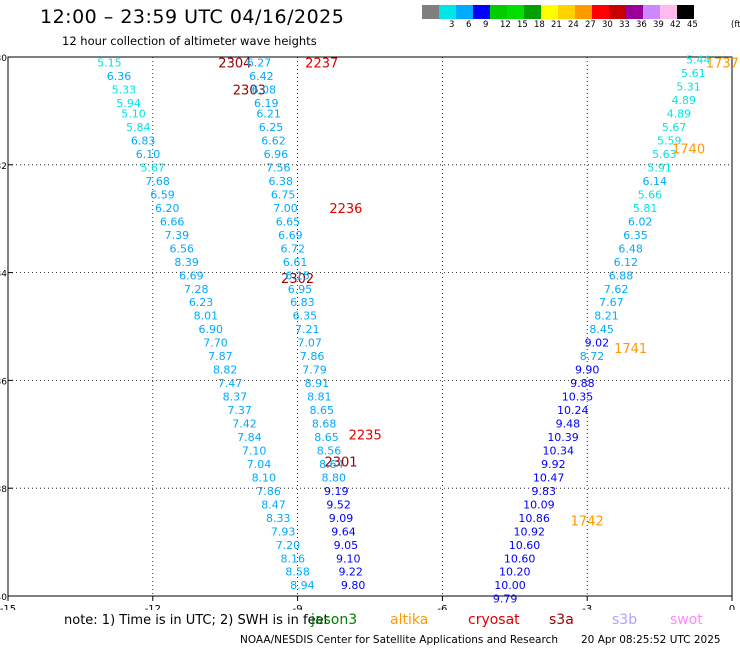 The image size is (740, 650). Describe the element at coordinates (653, 17) in the screenshot. I see `legend-swatch: 39` at that location.